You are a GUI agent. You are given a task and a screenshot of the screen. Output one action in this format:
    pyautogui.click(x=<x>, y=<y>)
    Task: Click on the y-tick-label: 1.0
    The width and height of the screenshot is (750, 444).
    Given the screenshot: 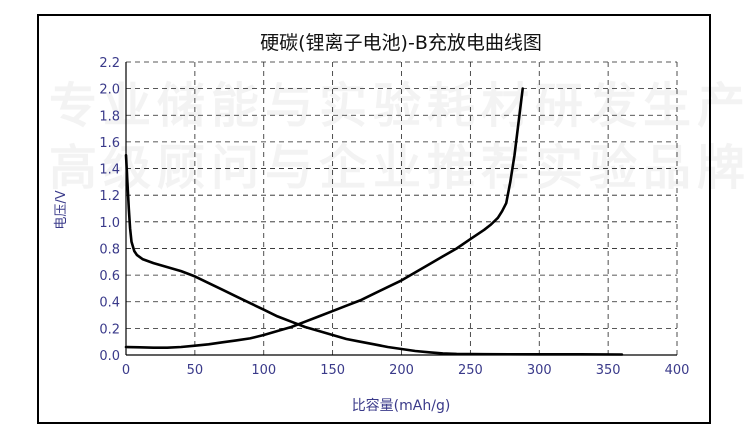 What is the action you would take?
    pyautogui.click(x=109, y=223)
    